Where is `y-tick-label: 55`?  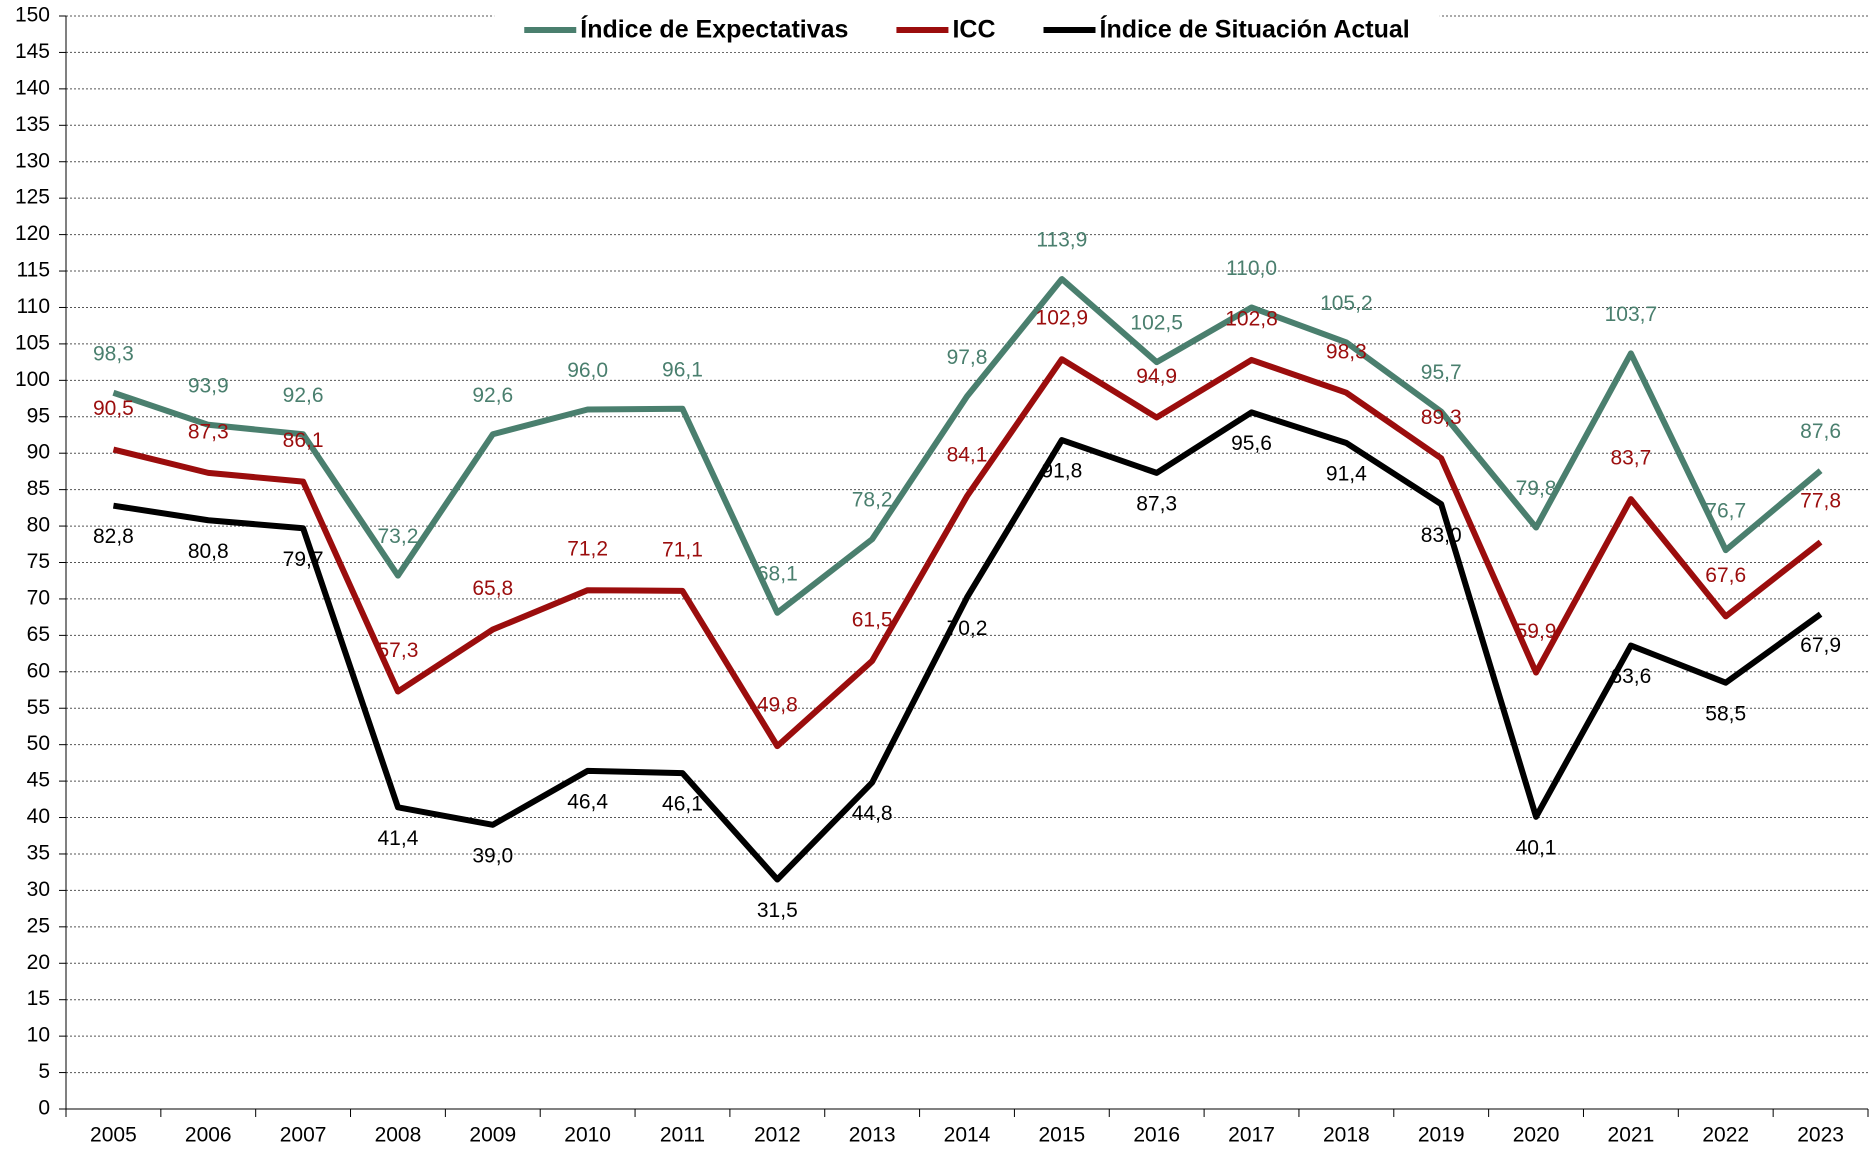
y-tick-label: 55 is located at coordinates (38, 707).